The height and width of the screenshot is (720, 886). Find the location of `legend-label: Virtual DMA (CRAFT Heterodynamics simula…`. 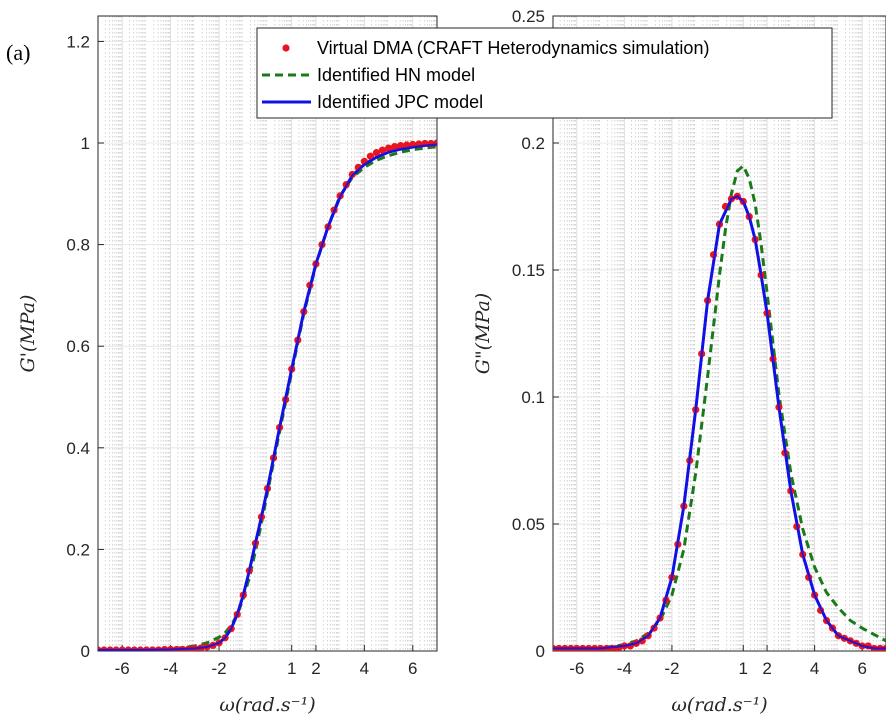

legend-label: Virtual DMA (CRAFT Heterodynamics simula… is located at coordinates (513, 48).